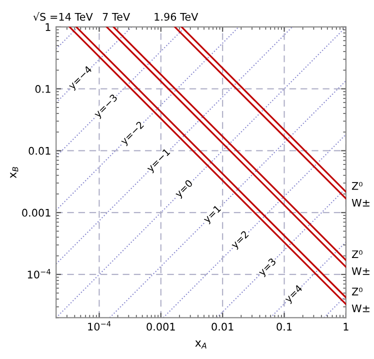  I want to click on x-tick-label: 0.001, so click(160, 326).